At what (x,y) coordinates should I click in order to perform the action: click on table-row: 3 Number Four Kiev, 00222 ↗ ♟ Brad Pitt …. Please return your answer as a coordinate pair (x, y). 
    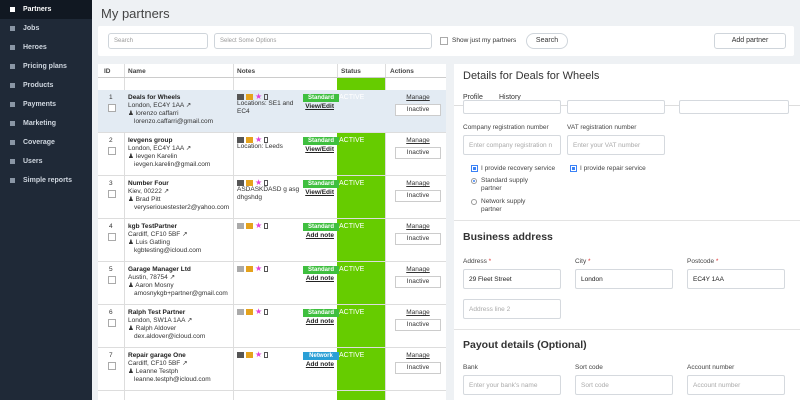
    Looking at the image, I should click on (272, 197).